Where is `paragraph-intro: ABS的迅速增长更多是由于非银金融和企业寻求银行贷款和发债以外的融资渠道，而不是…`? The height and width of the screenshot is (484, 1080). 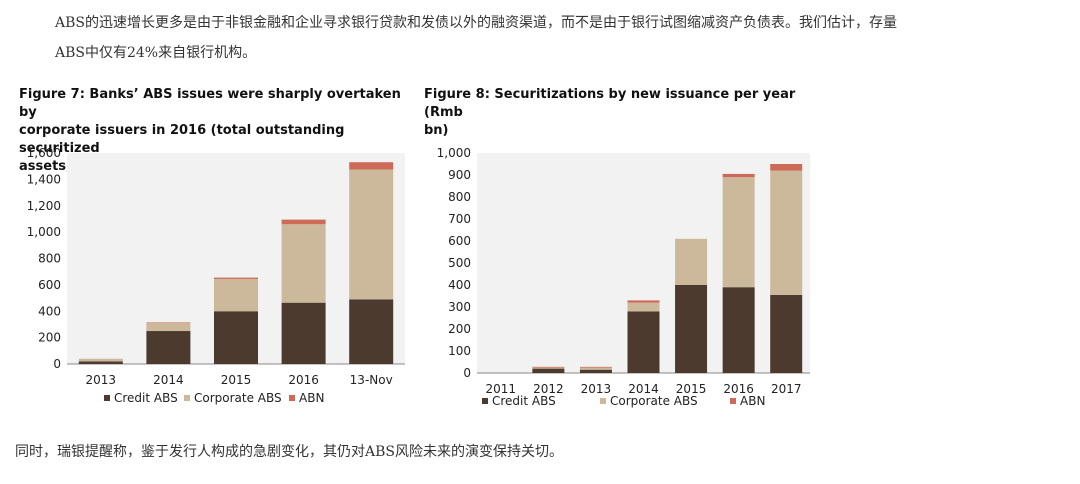
paragraph-intro: ABS的迅速增长更多是由于非银金融和企业寻求银行贷款和发债以外的融资渠道，而不是… is located at coordinates (476, 23).